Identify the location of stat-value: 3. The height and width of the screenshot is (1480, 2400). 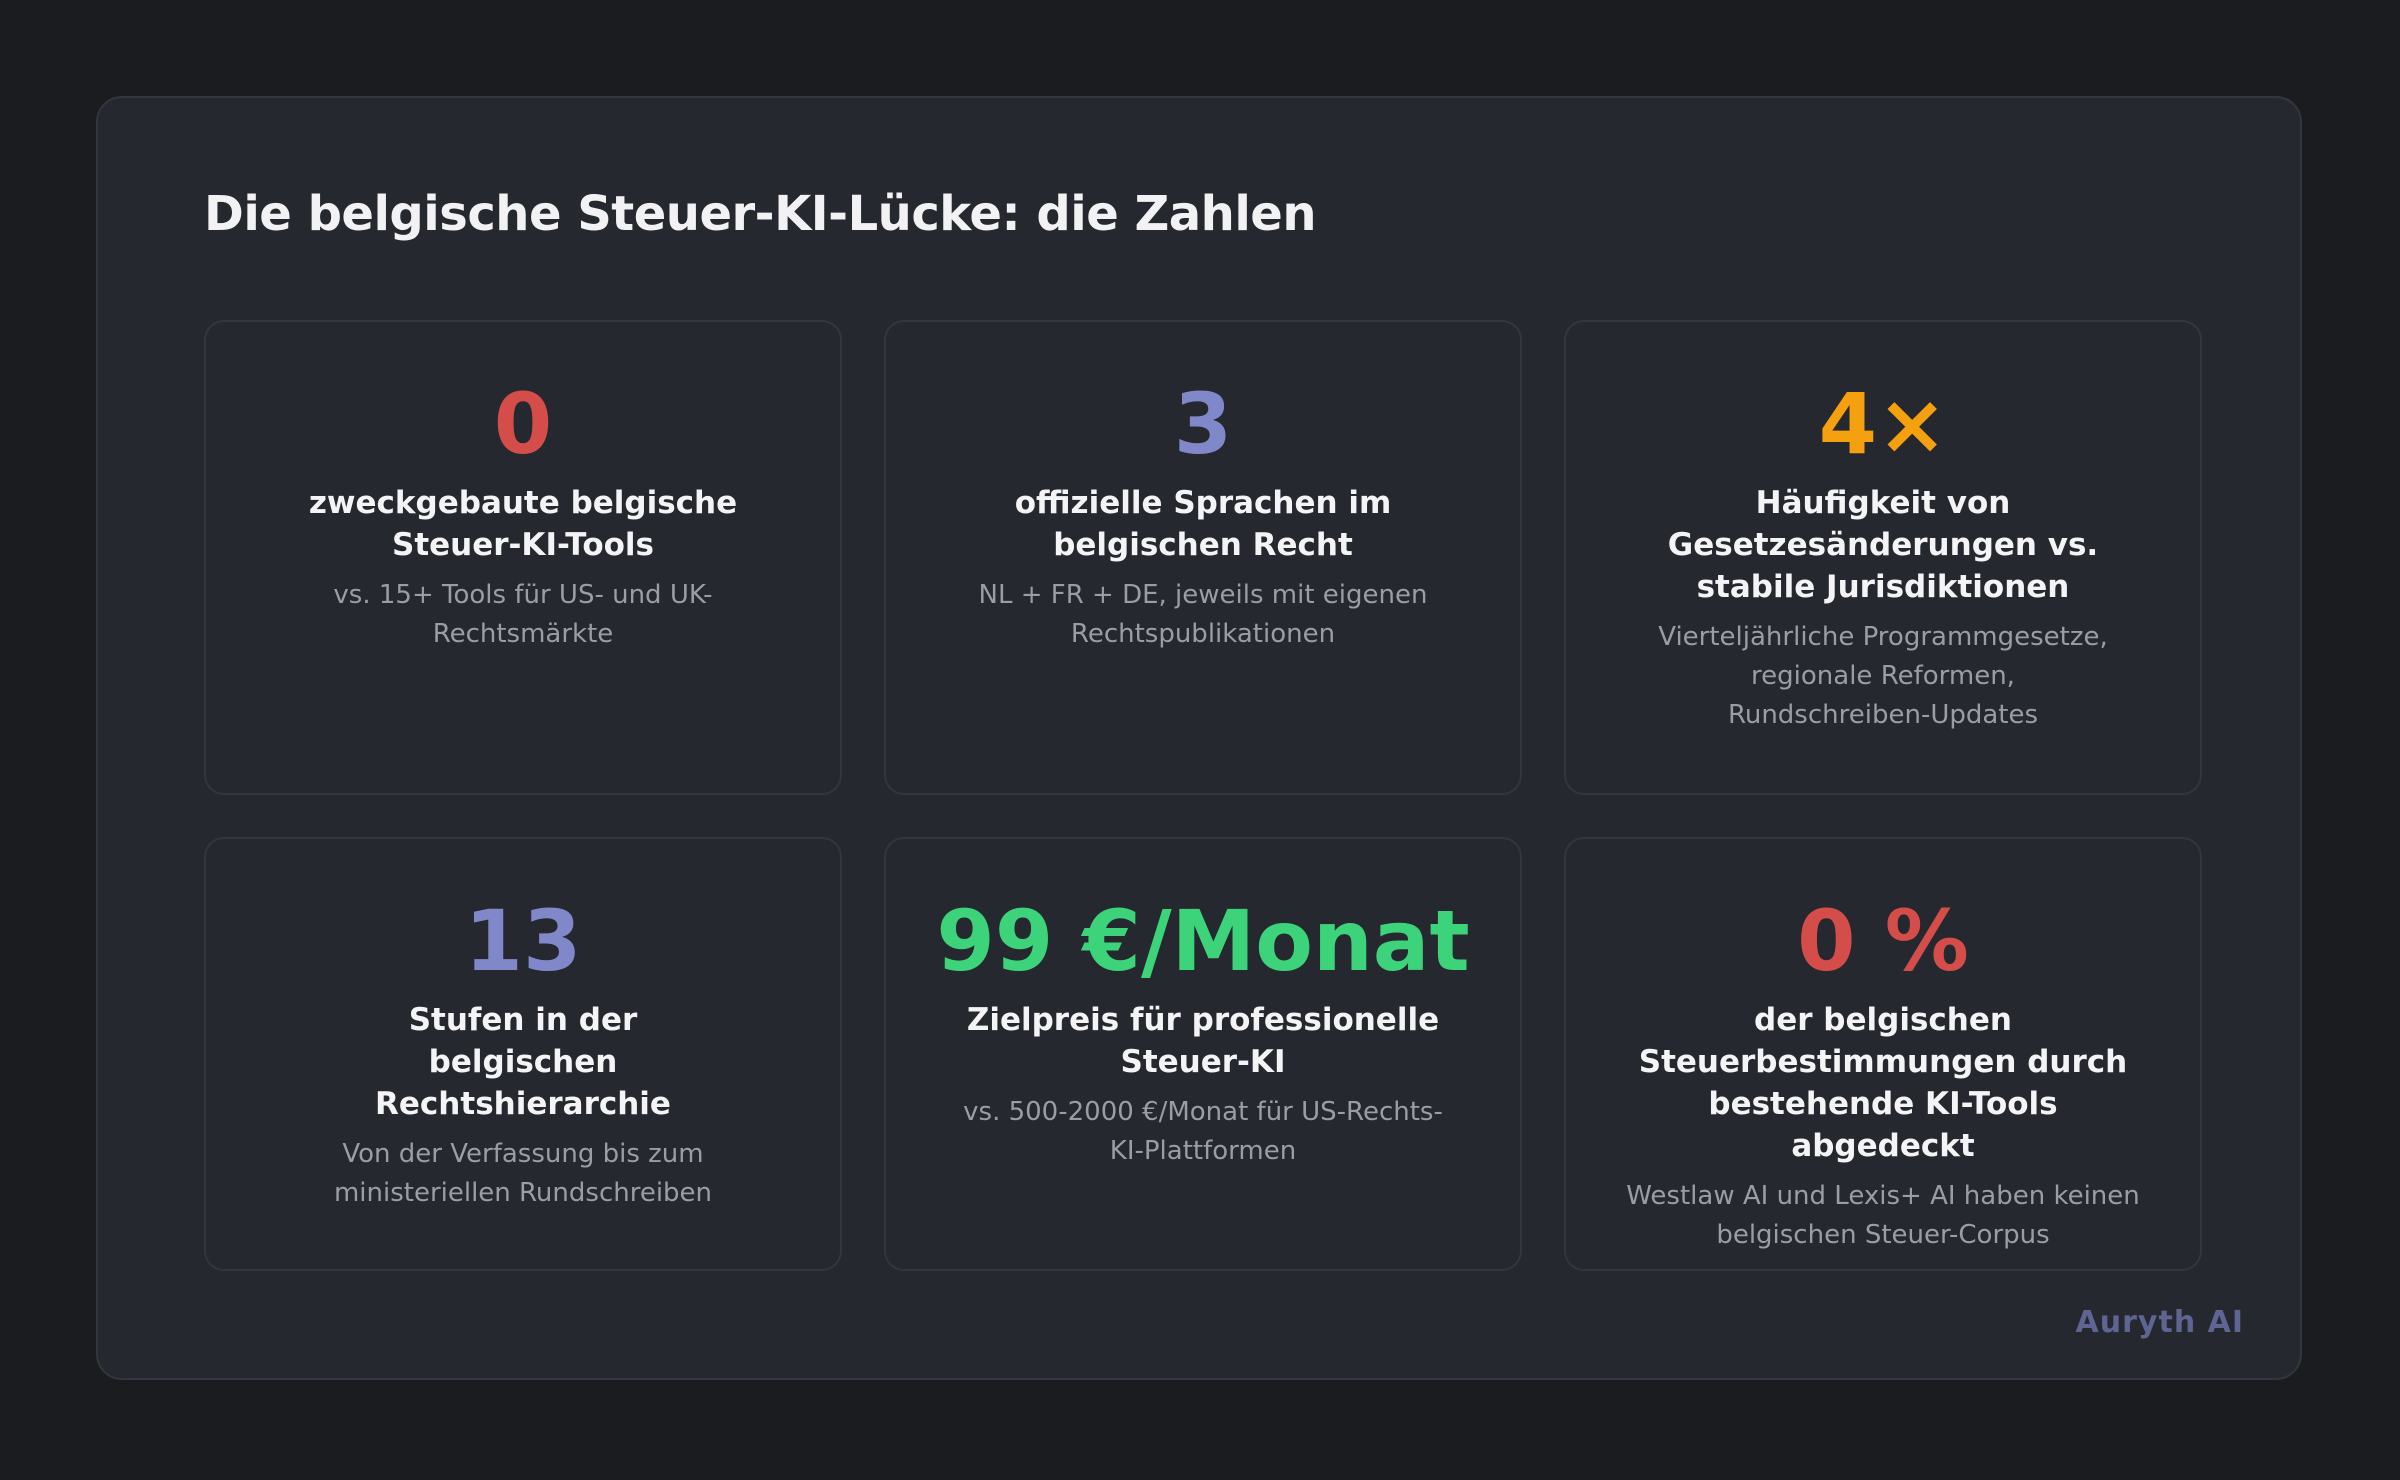
(1203, 424).